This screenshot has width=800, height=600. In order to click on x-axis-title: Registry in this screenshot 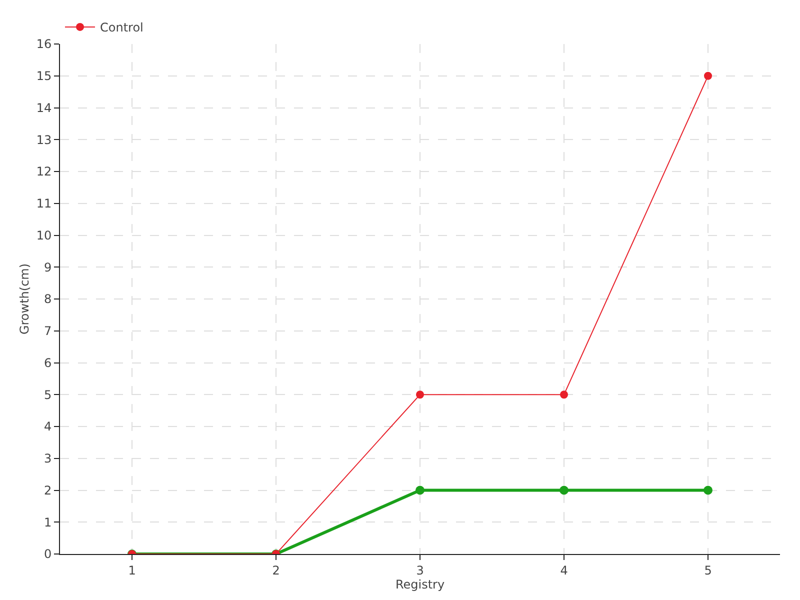, I will do `click(420, 584)`.